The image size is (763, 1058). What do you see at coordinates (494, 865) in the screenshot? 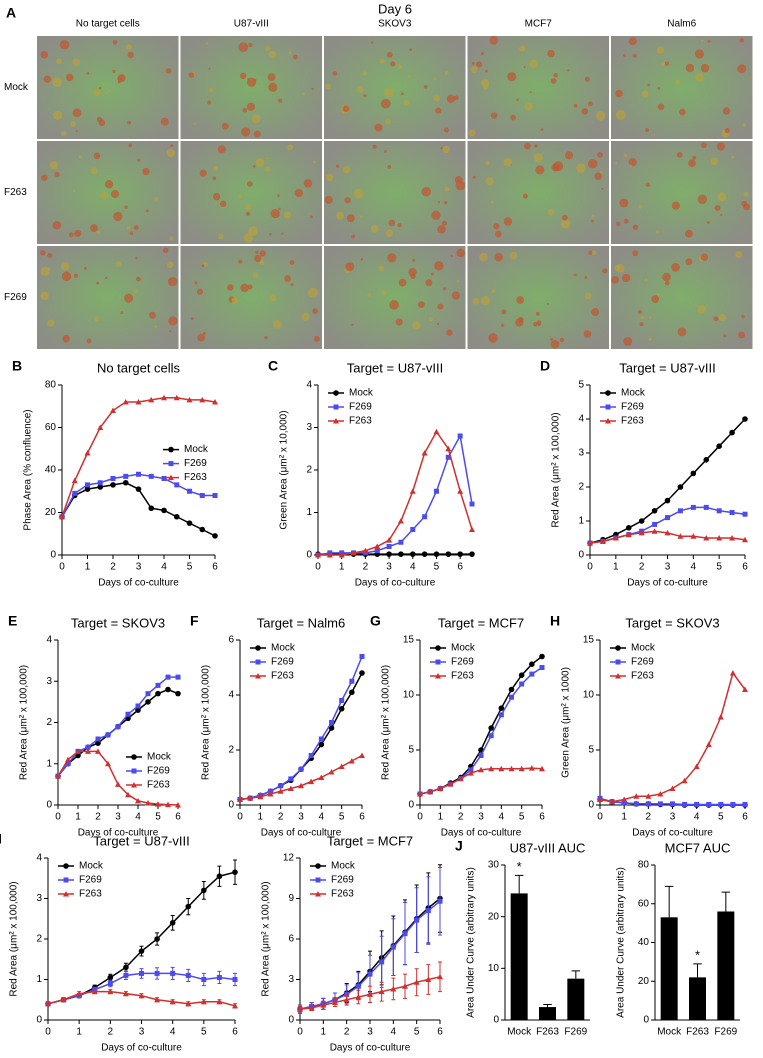
I see `y-tick-label: 30` at bounding box center [494, 865].